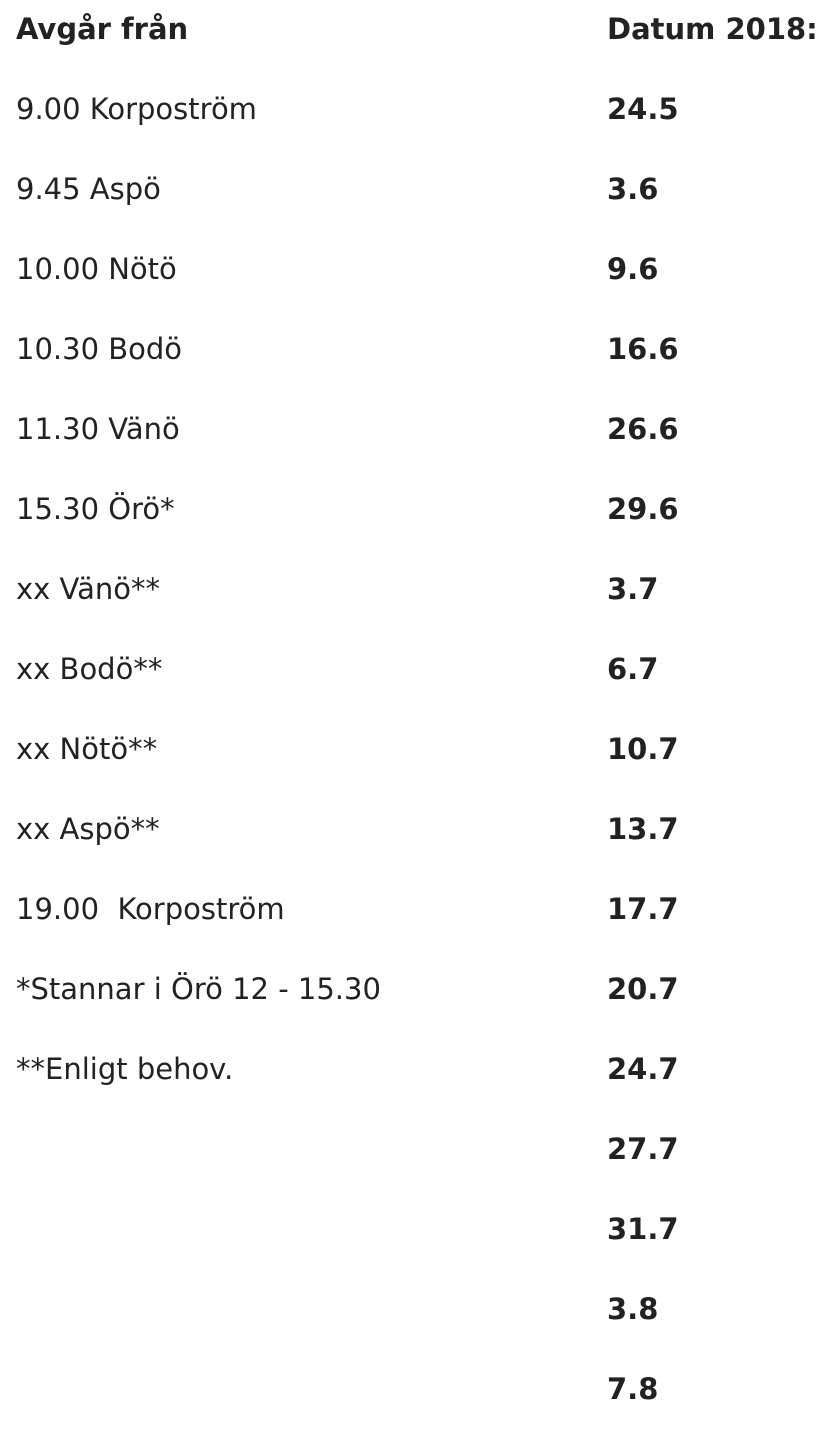 Image resolution: width=830 pixels, height=1434 pixels. I want to click on departure-item: 11.30 Vänö, so click(98, 429).